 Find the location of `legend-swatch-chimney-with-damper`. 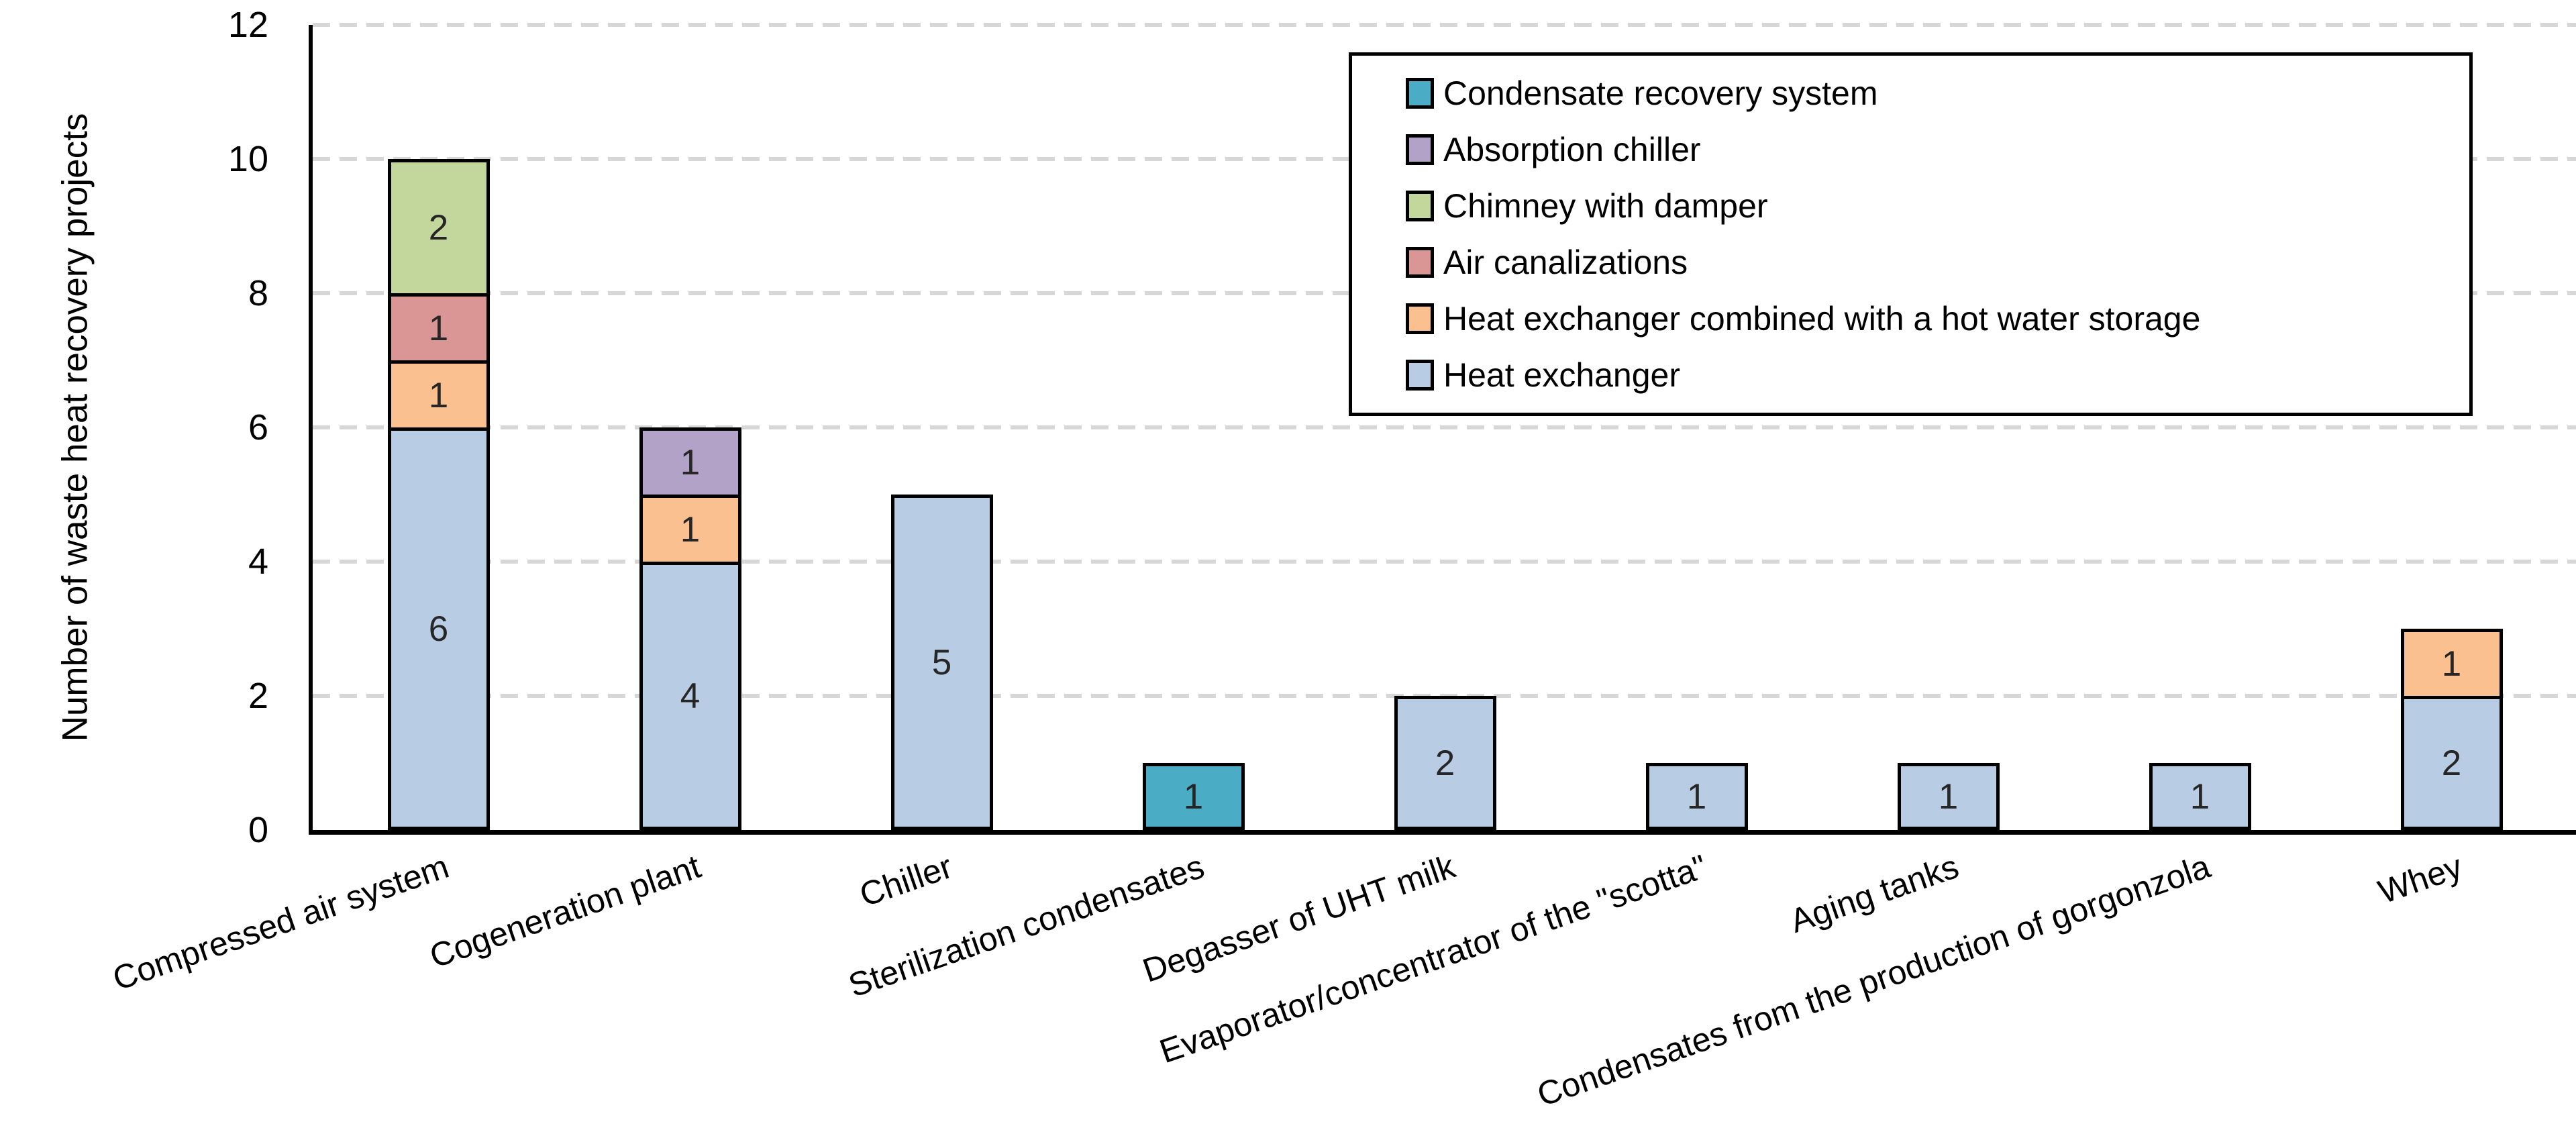

legend-swatch-chimney-with-damper is located at coordinates (1420, 206).